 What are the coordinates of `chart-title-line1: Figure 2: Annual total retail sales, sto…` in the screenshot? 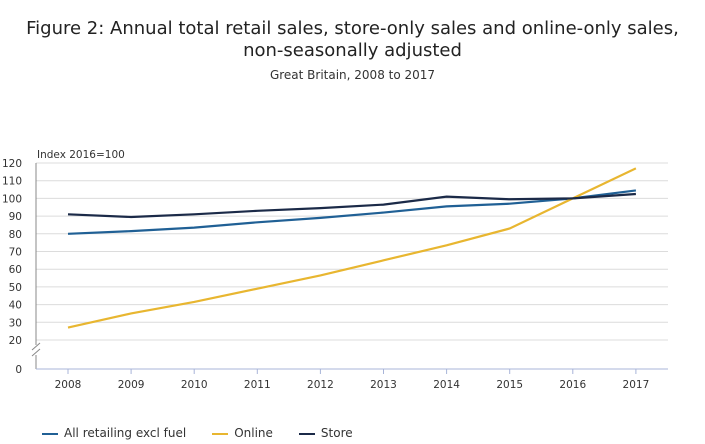 It's located at (352, 28).